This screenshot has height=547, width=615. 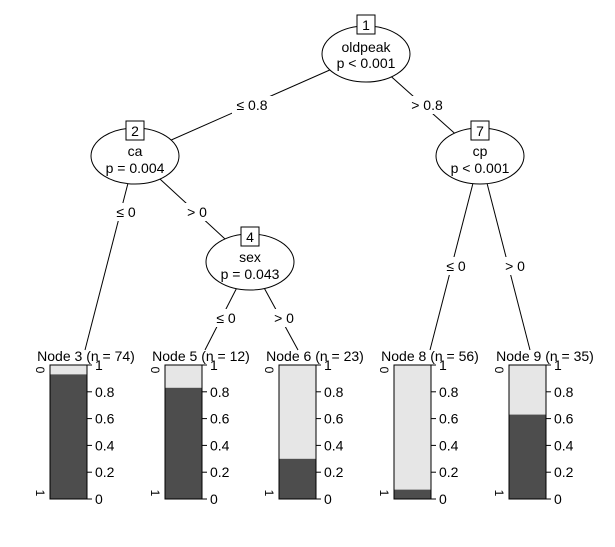 I want to click on terminal-node-9: Node 9 (n = 35) 0 1 0 0.2 0.4 0.6 0.8 1, so click(x=543, y=427).